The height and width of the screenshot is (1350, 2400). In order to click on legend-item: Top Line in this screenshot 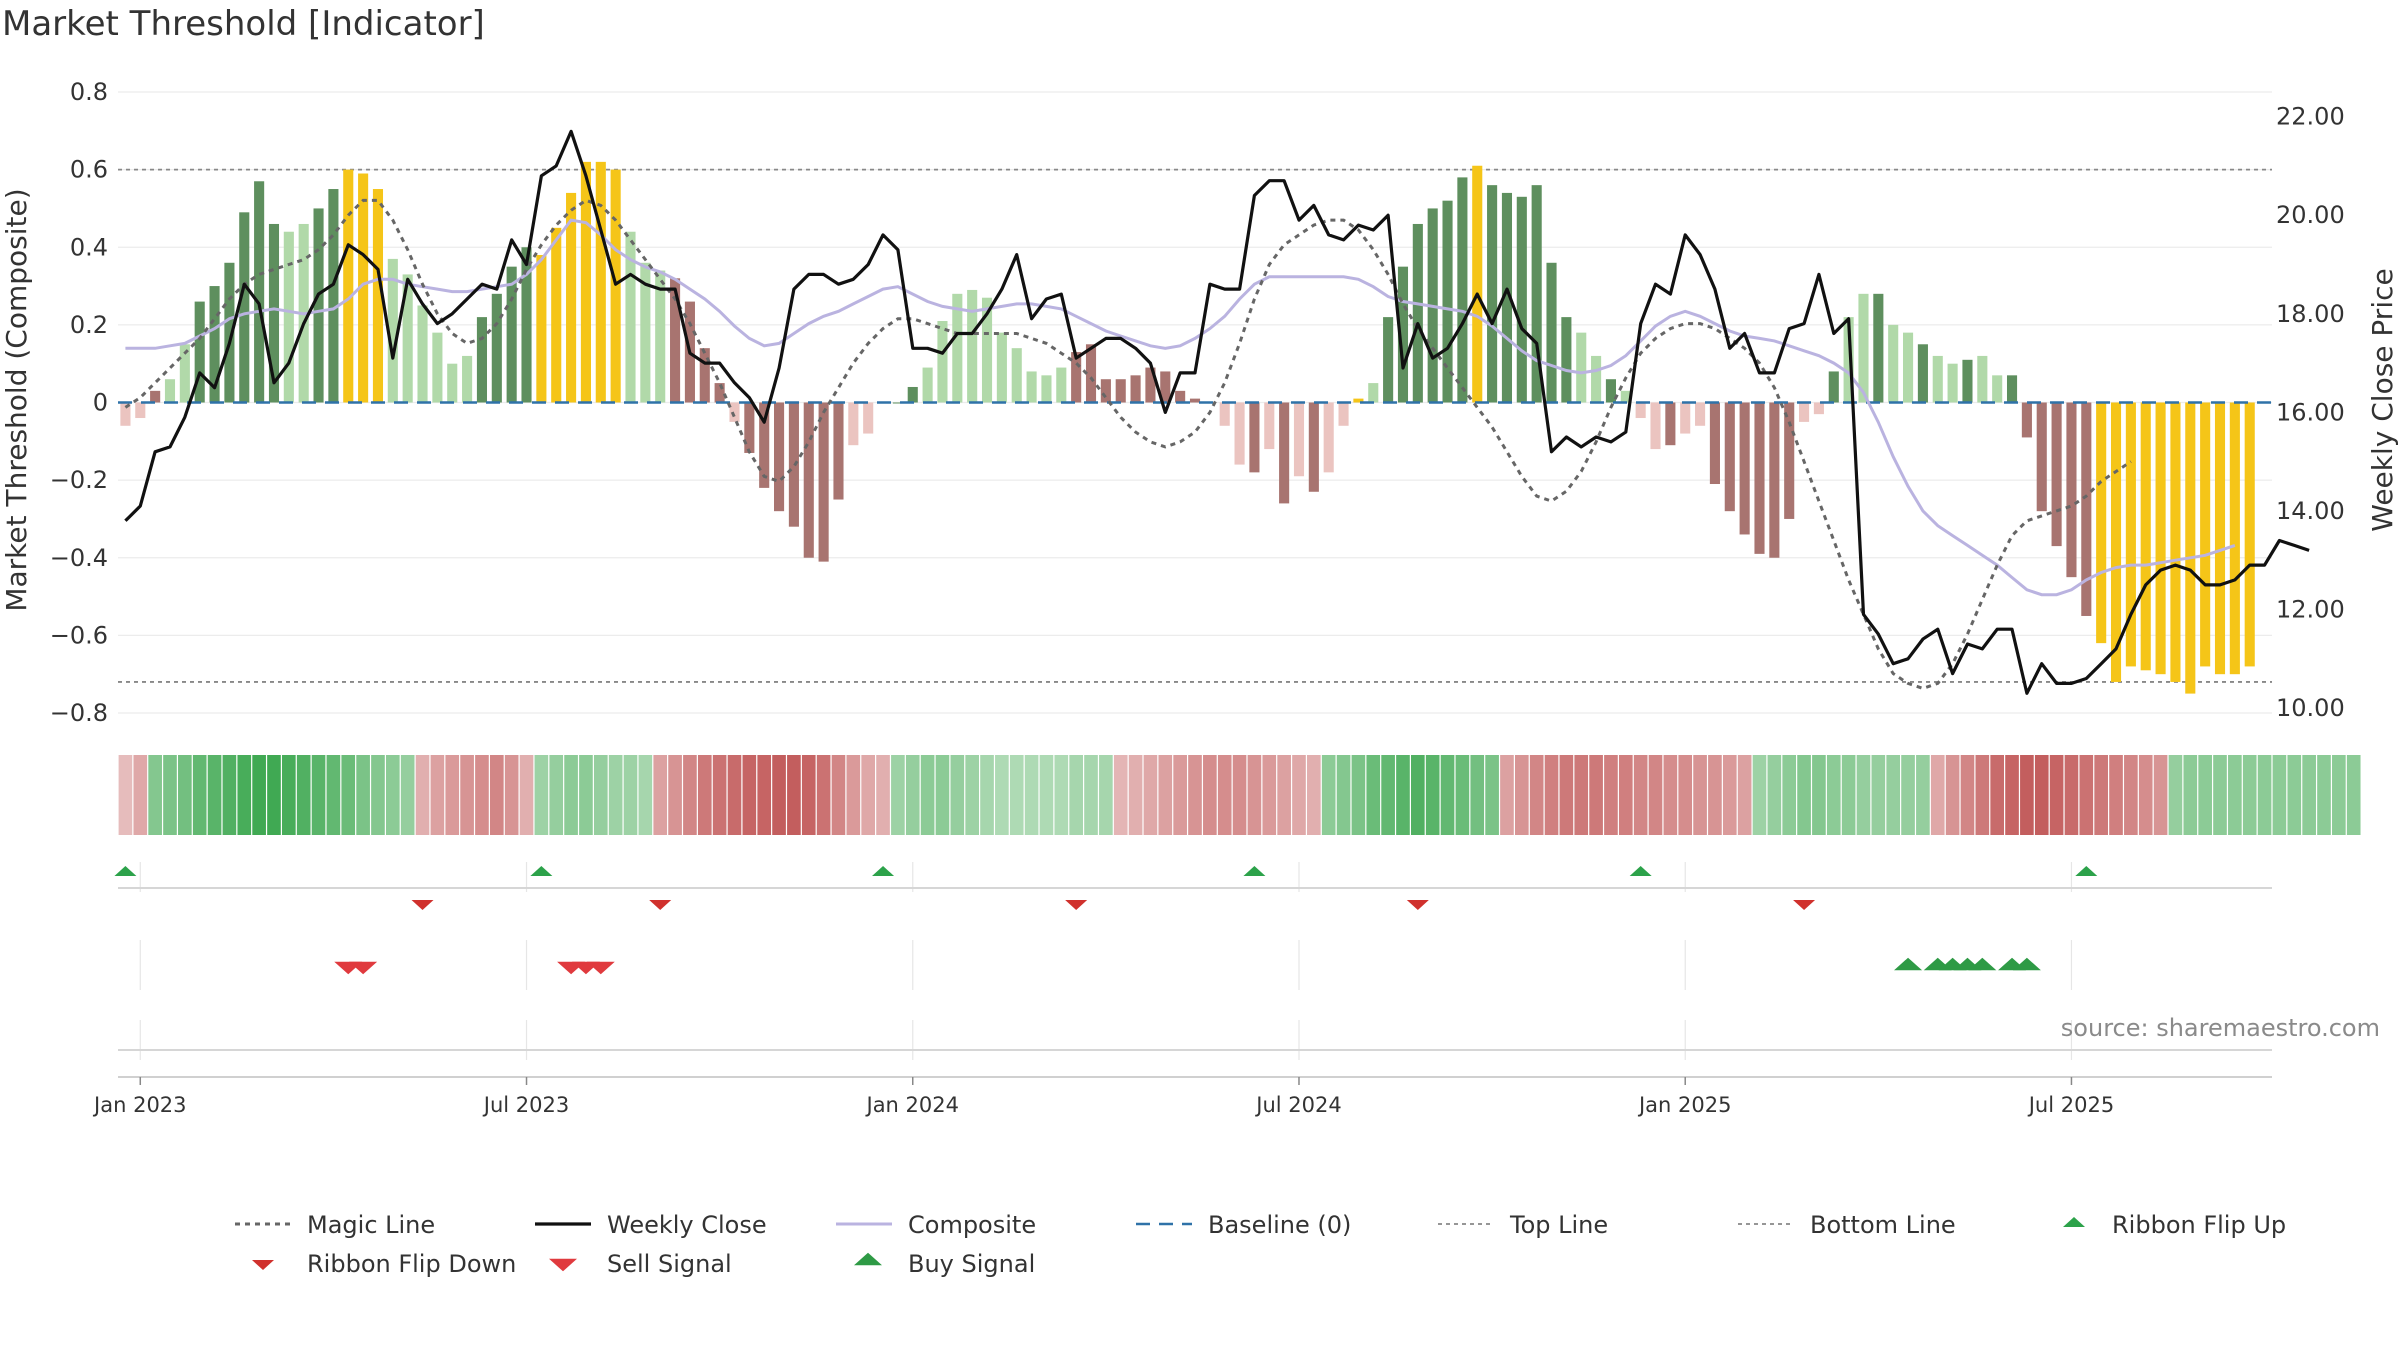, I will do `click(1523, 1225)`.